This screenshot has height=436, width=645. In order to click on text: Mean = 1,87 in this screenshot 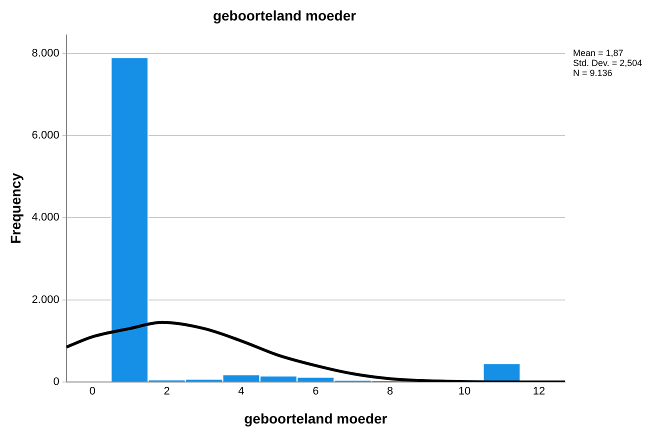, I will do `click(598, 53)`.